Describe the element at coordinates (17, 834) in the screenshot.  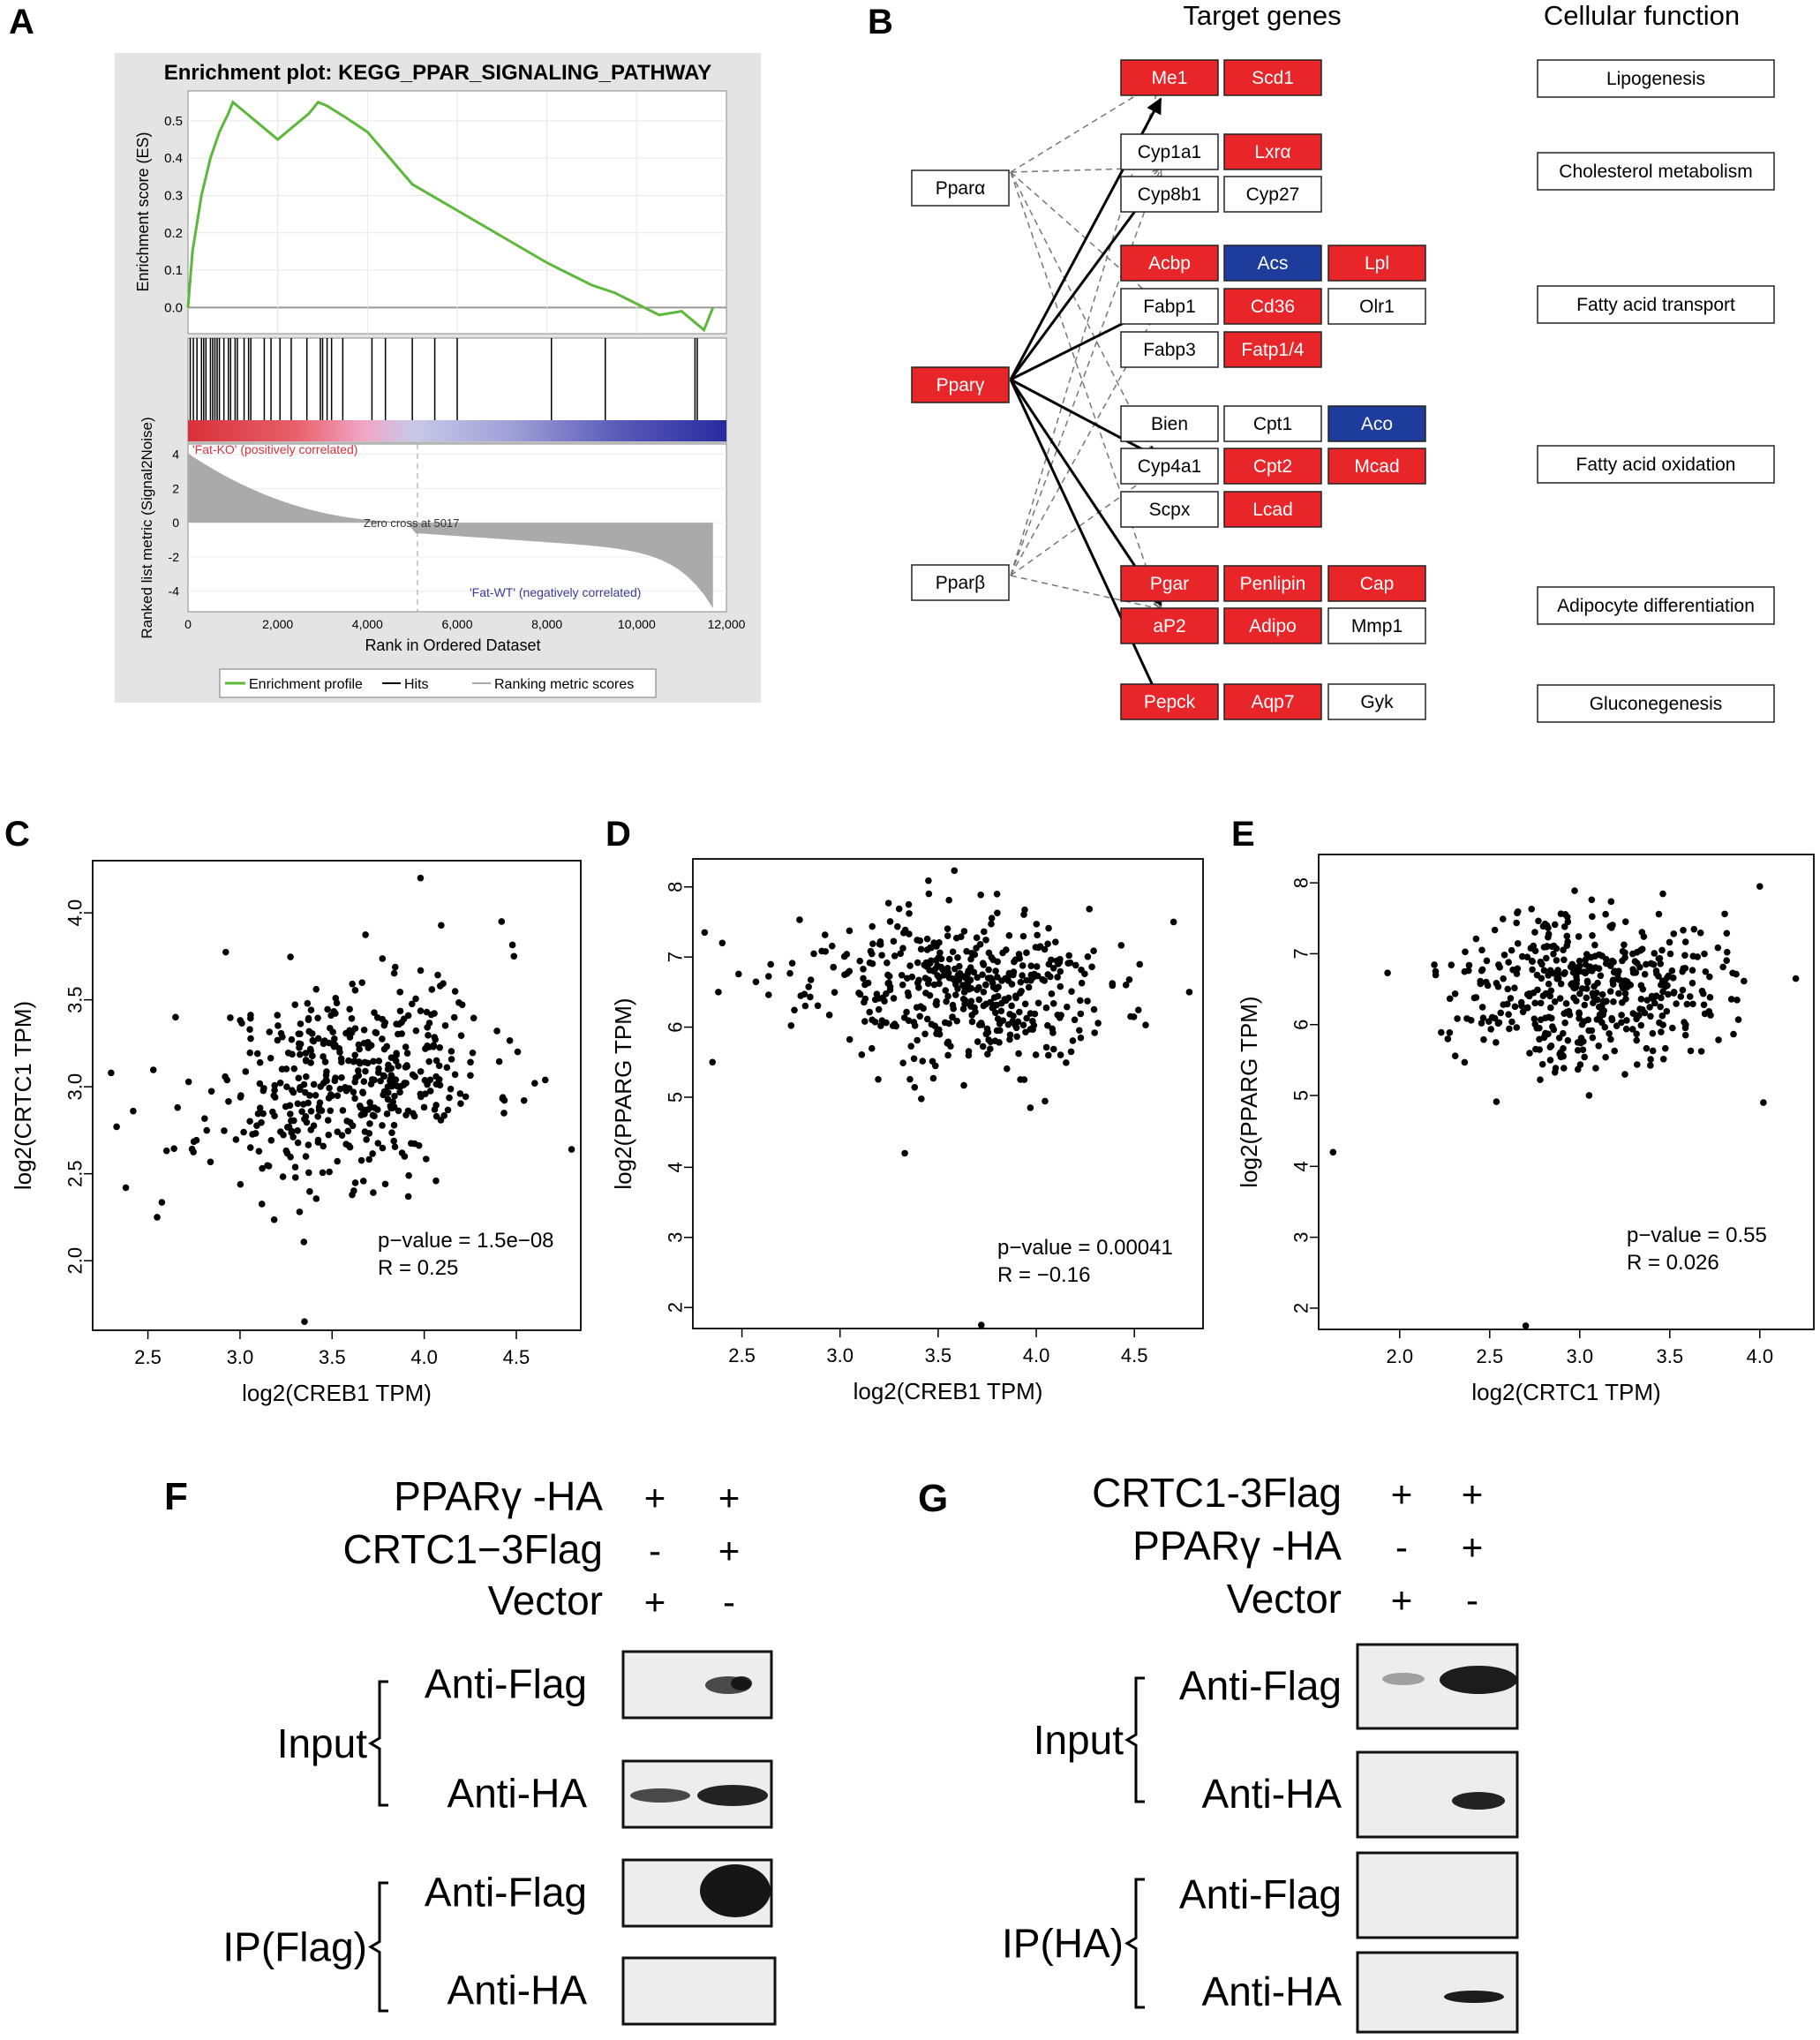
I see `panel-label-c: C` at that location.